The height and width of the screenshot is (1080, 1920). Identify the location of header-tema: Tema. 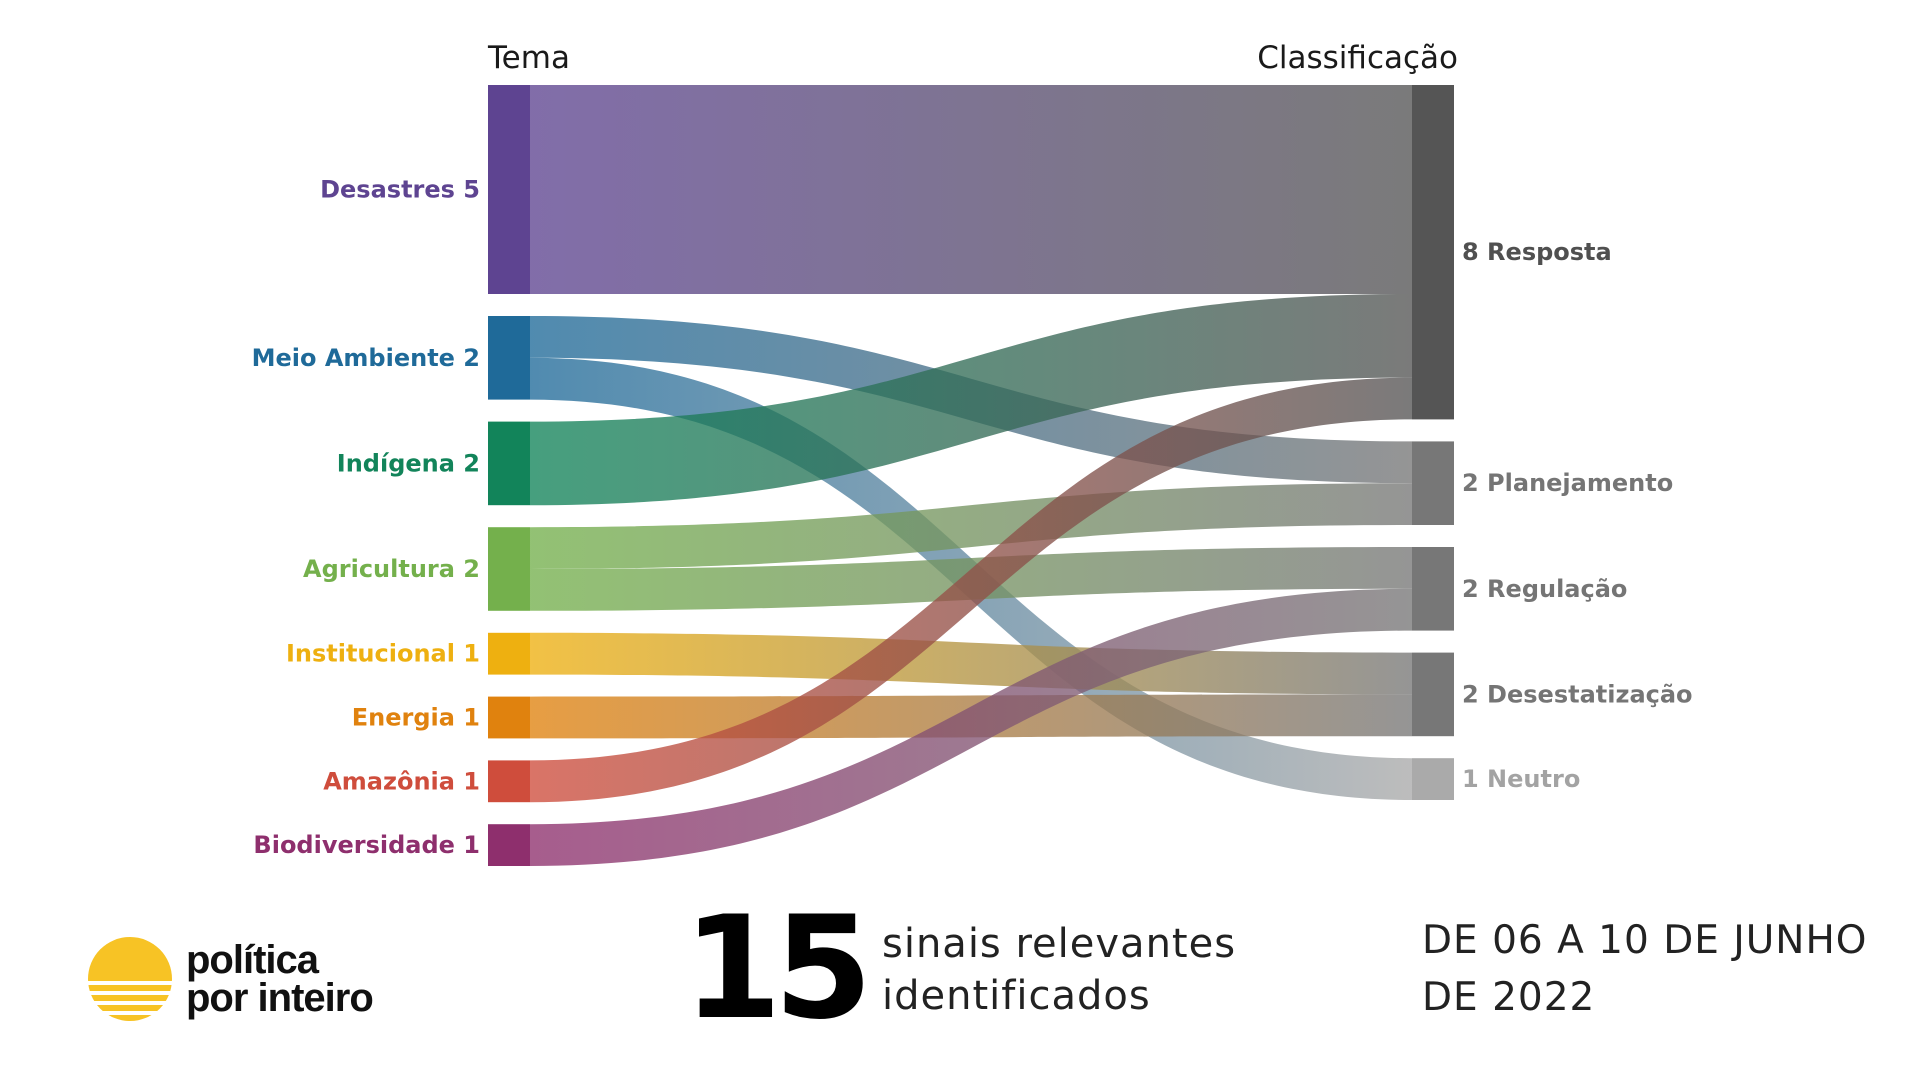
(528, 58).